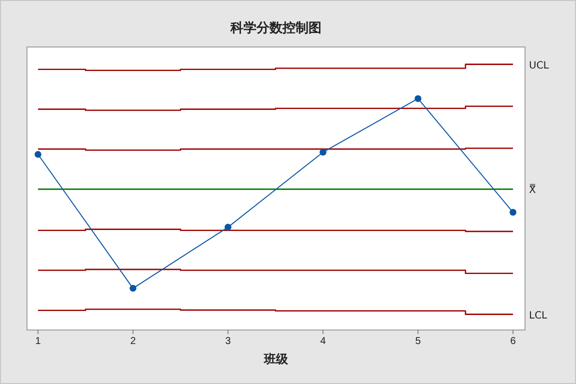  What do you see at coordinates (228, 342) in the screenshot?
I see `x-tick-label: 3` at bounding box center [228, 342].